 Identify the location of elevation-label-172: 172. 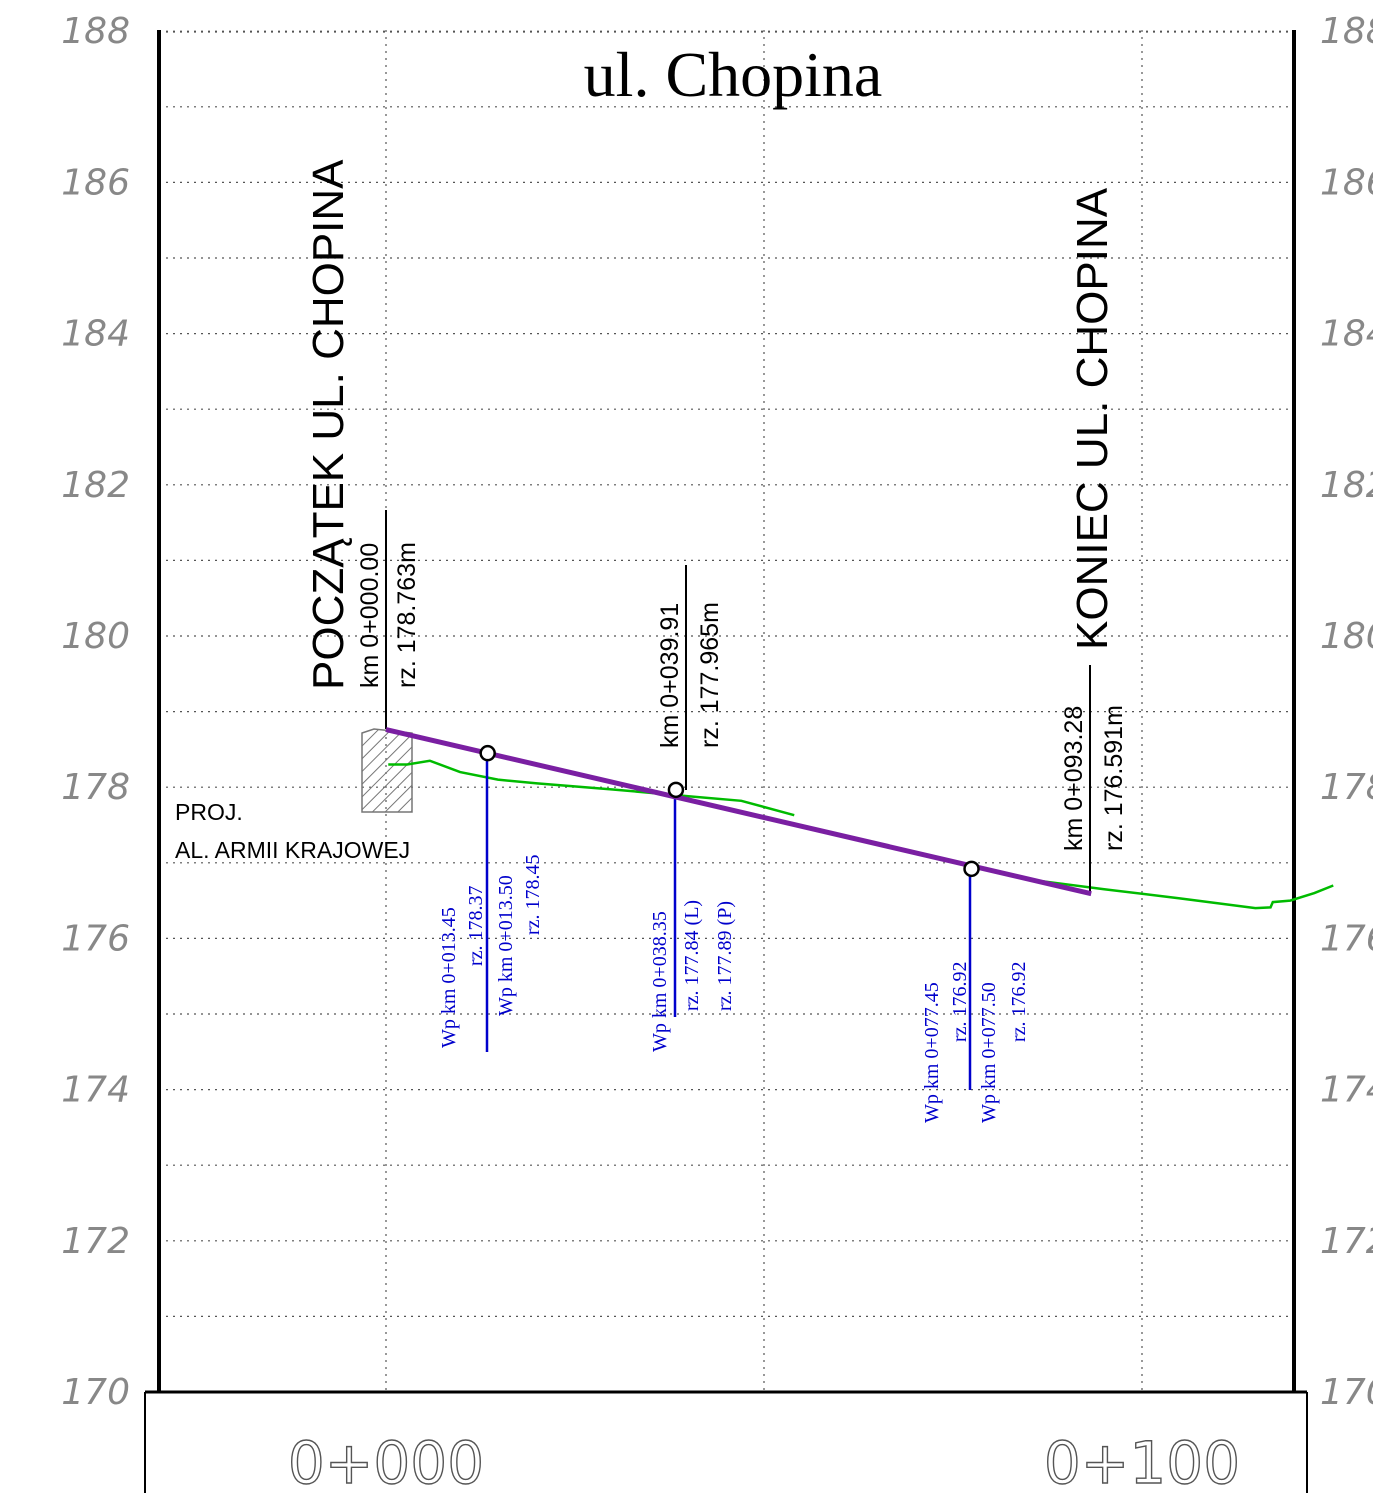
(95, 1241).